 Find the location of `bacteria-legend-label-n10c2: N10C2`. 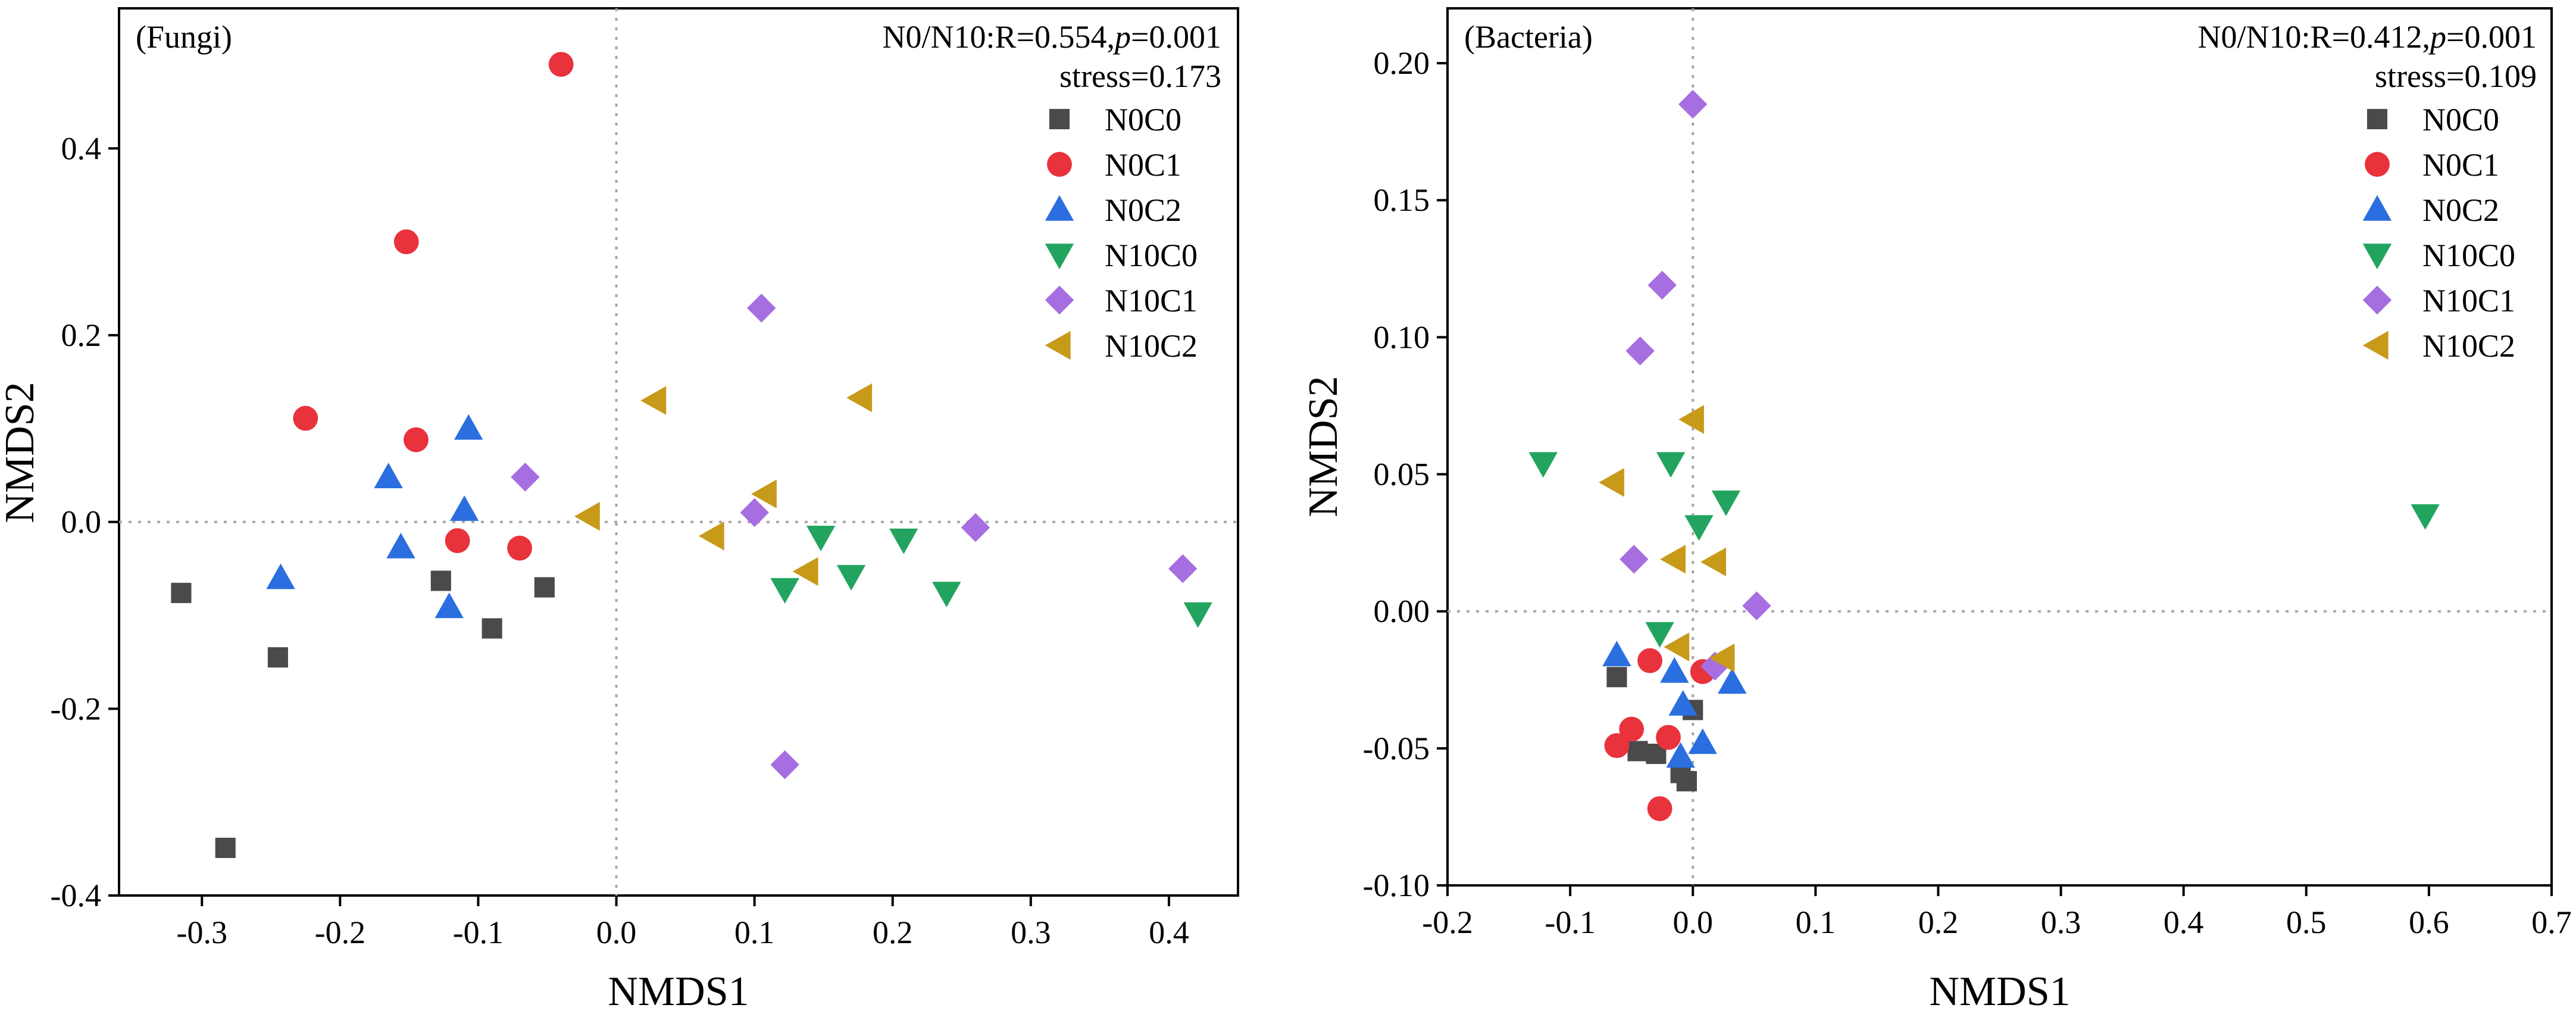

bacteria-legend-label-n10c2: N10C2 is located at coordinates (2468, 346).